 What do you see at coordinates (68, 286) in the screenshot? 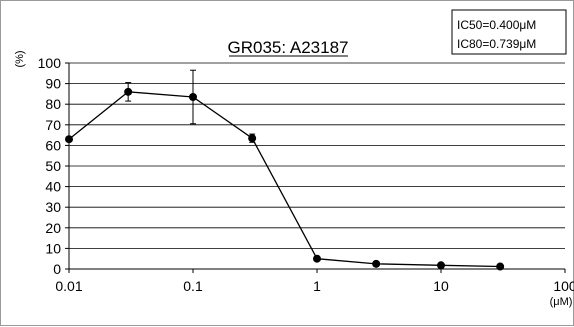
I see `x-tick-label: 0.01` at bounding box center [68, 286].